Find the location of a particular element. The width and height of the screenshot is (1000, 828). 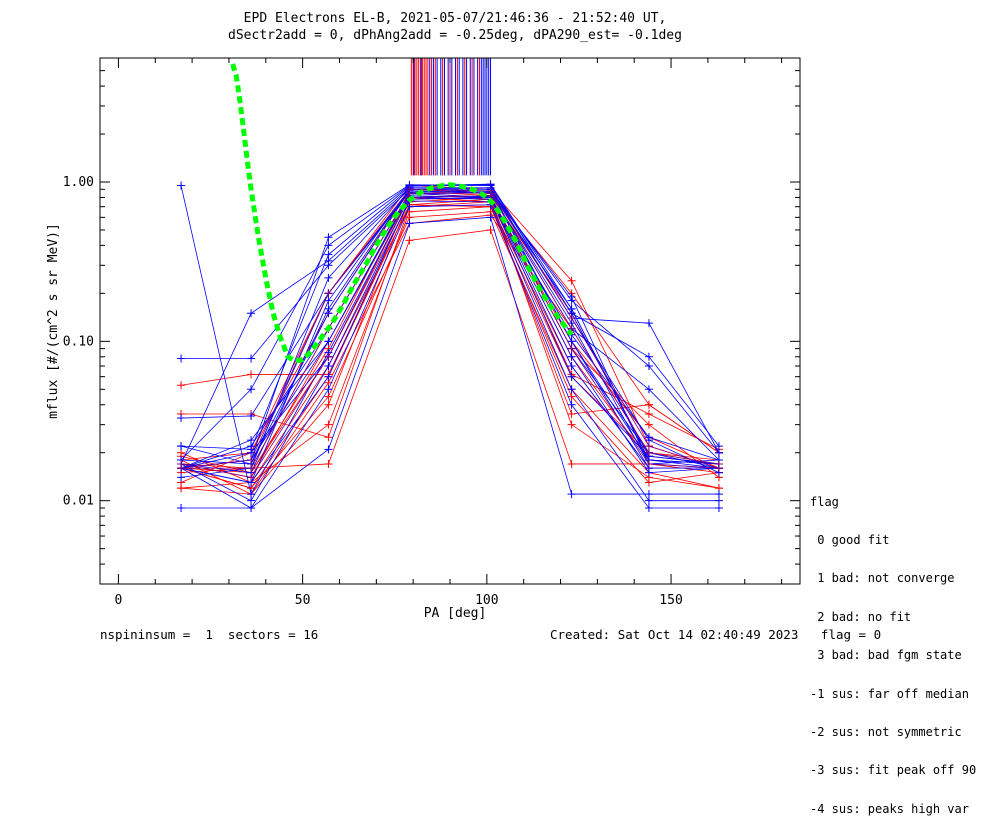

y-axis-label: mflux [#/(cm^2 s sr MeV)] is located at coordinates (53, 321).